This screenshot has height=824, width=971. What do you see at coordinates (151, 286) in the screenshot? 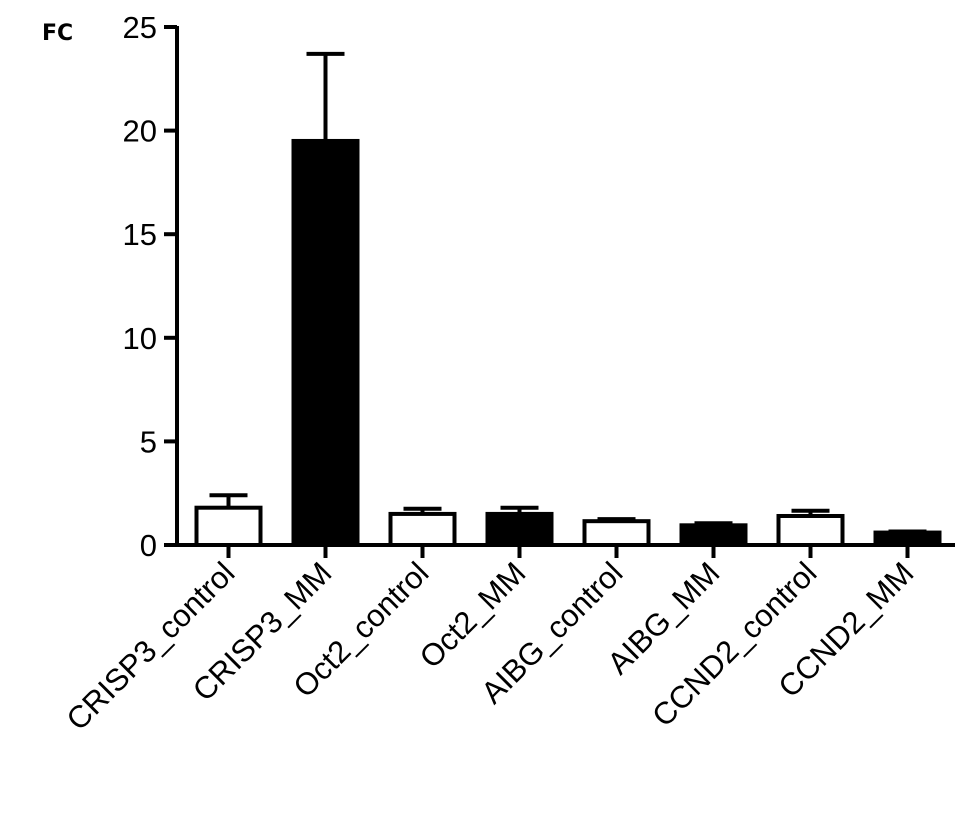
I see `y-axis: 0 5 10 15 20 25` at bounding box center [151, 286].